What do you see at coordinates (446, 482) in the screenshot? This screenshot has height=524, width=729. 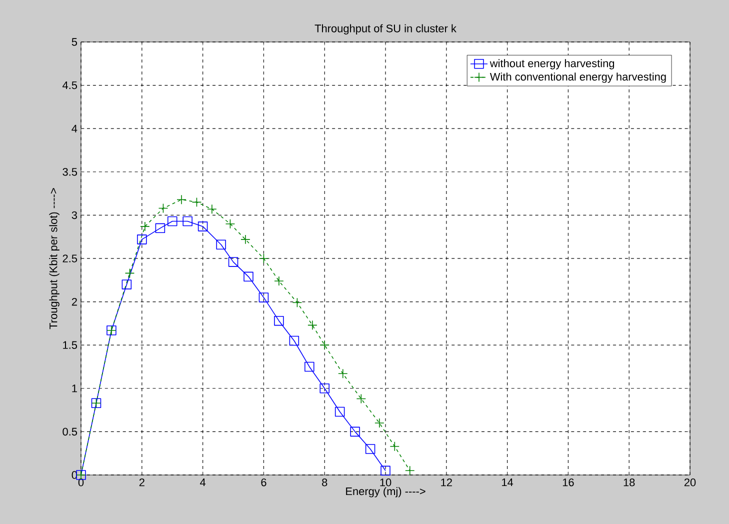 I see `x-tick-label: 12` at bounding box center [446, 482].